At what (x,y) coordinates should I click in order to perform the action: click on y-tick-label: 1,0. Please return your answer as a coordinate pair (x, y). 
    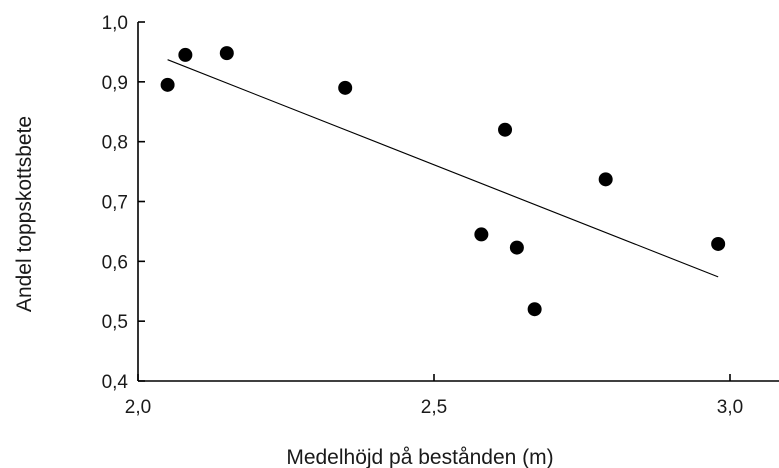
    Looking at the image, I should click on (115, 23).